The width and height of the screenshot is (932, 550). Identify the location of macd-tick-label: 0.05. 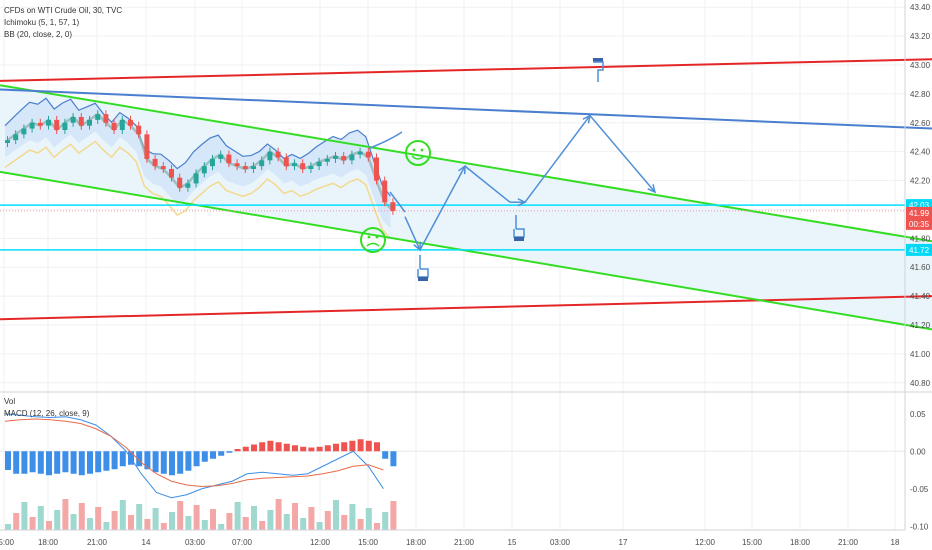
(918, 414).